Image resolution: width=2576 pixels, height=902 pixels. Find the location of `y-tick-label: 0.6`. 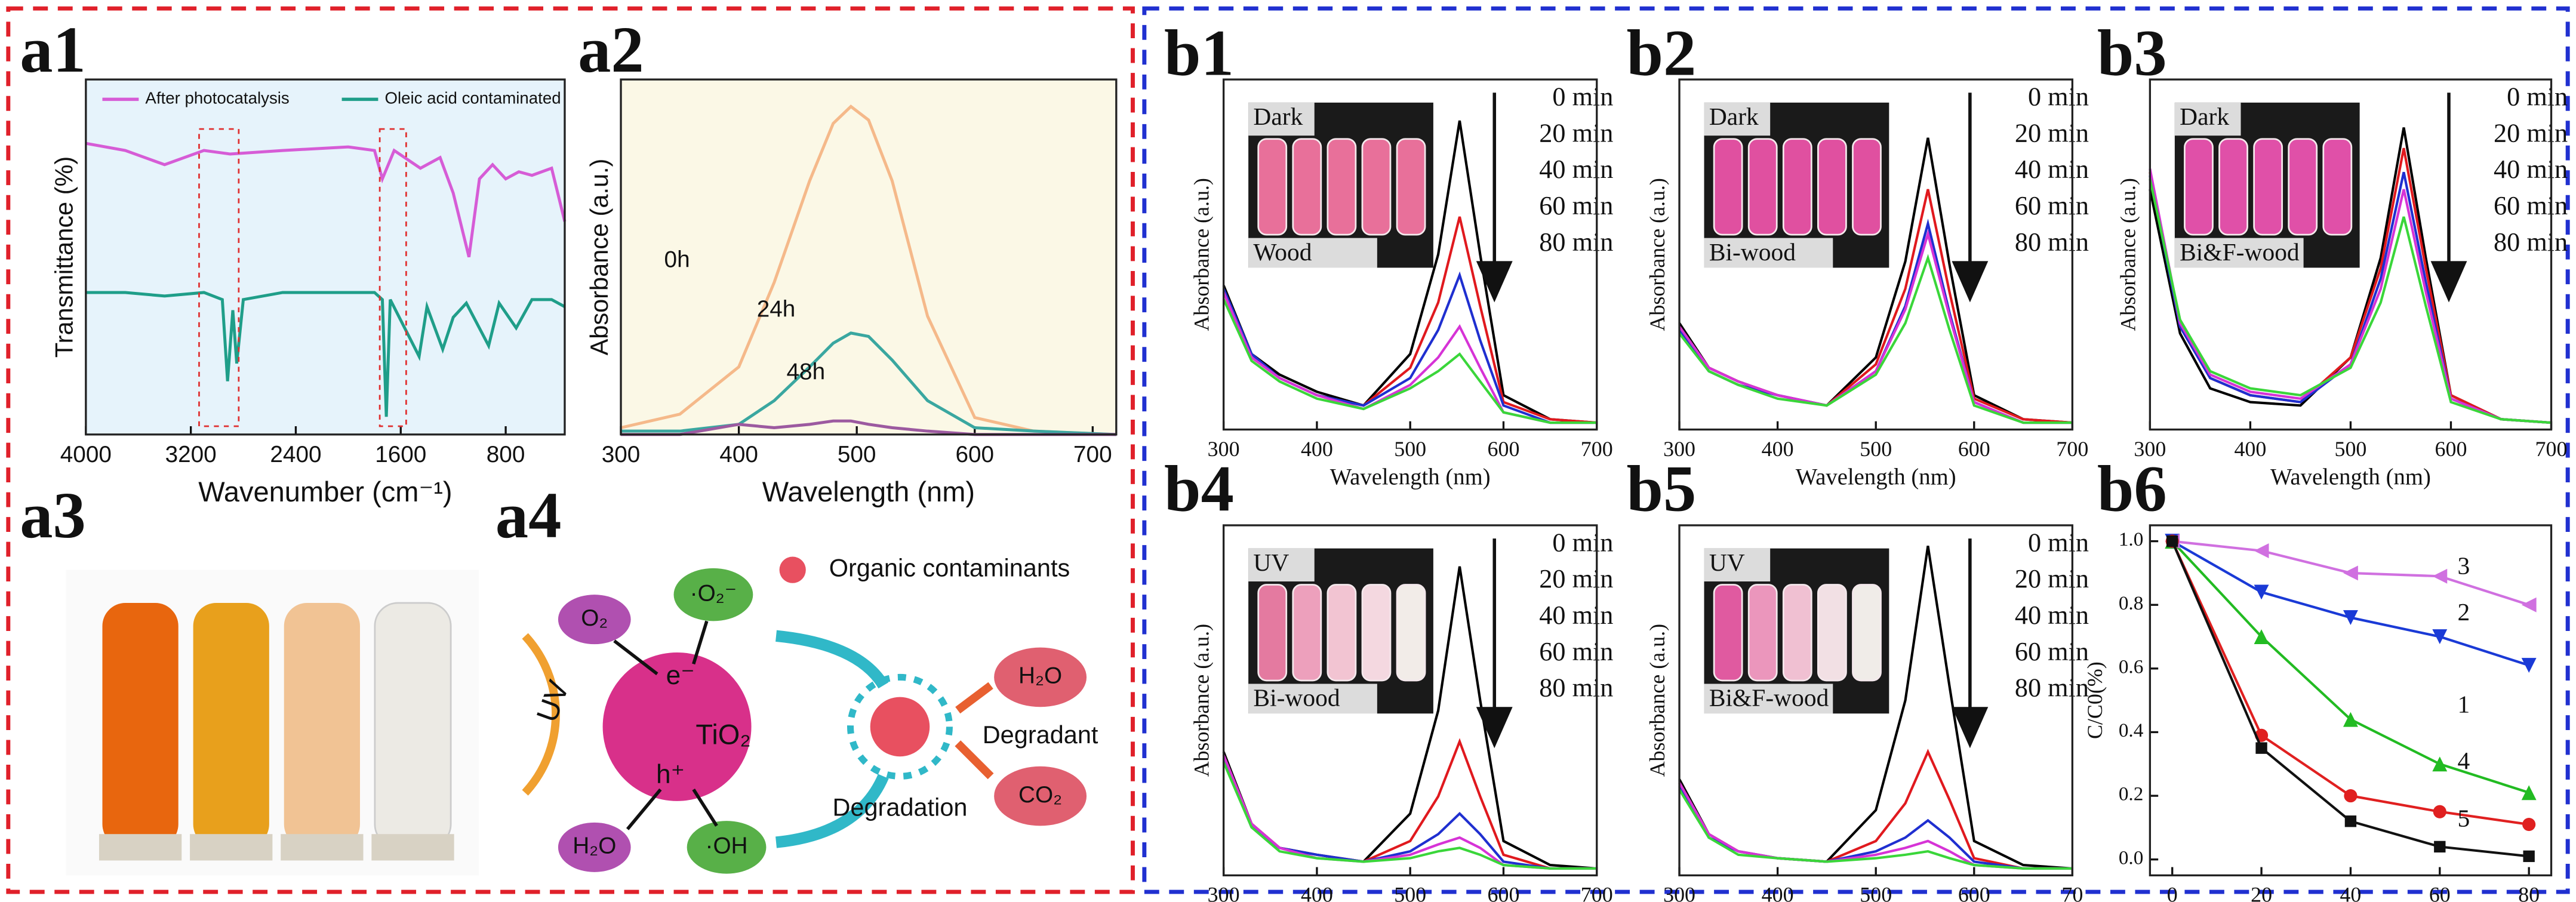

y-tick-label: 0.6 is located at coordinates (2131, 666).